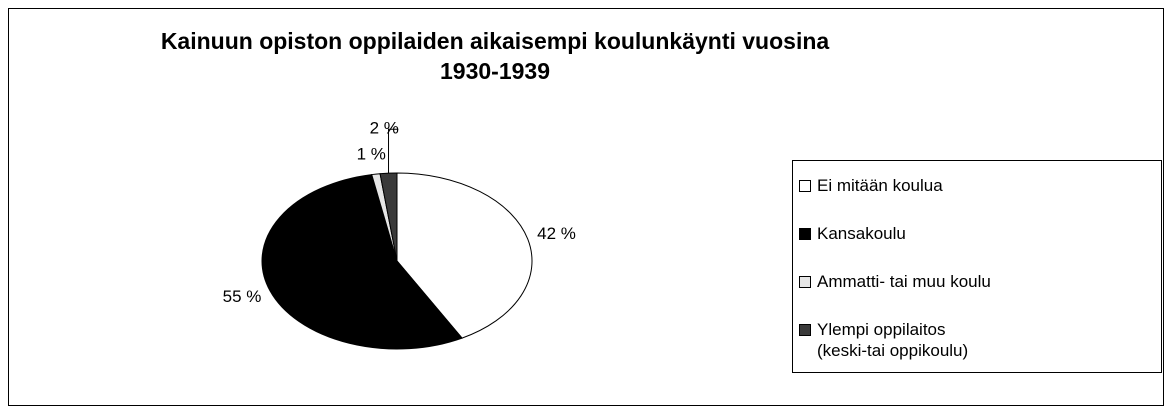  Describe the element at coordinates (977, 185) in the screenshot. I see `legend-item: Ei mitään koulua` at that location.